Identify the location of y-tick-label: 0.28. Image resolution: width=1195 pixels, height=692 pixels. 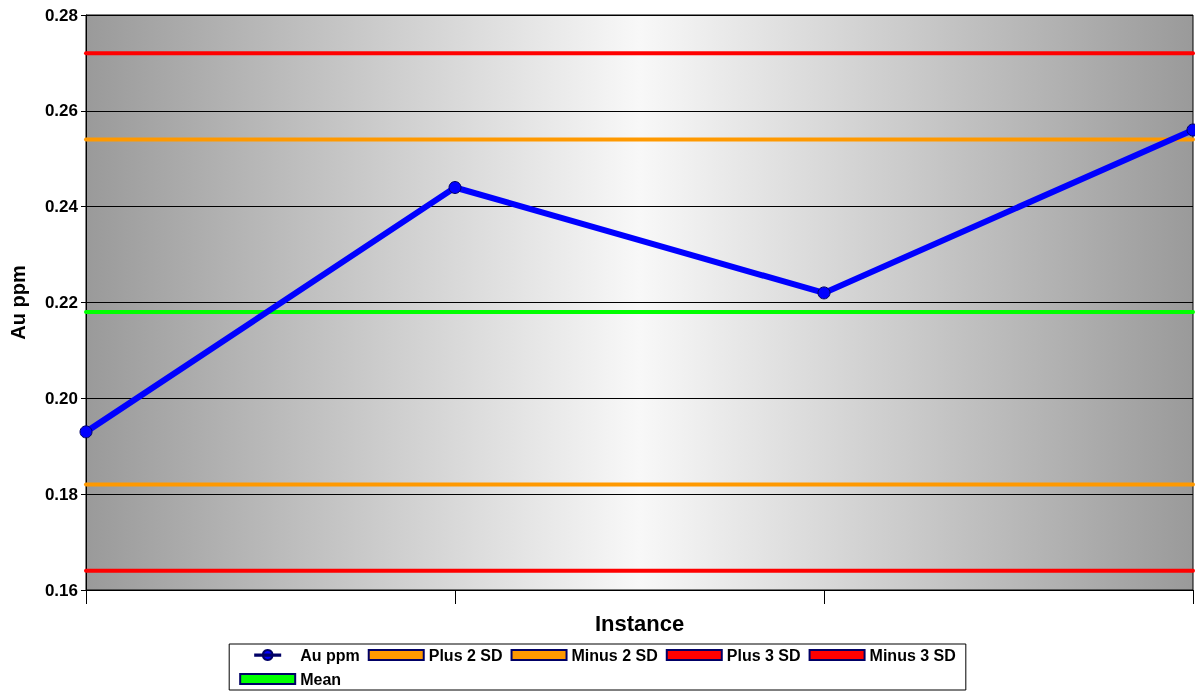
(61, 15).